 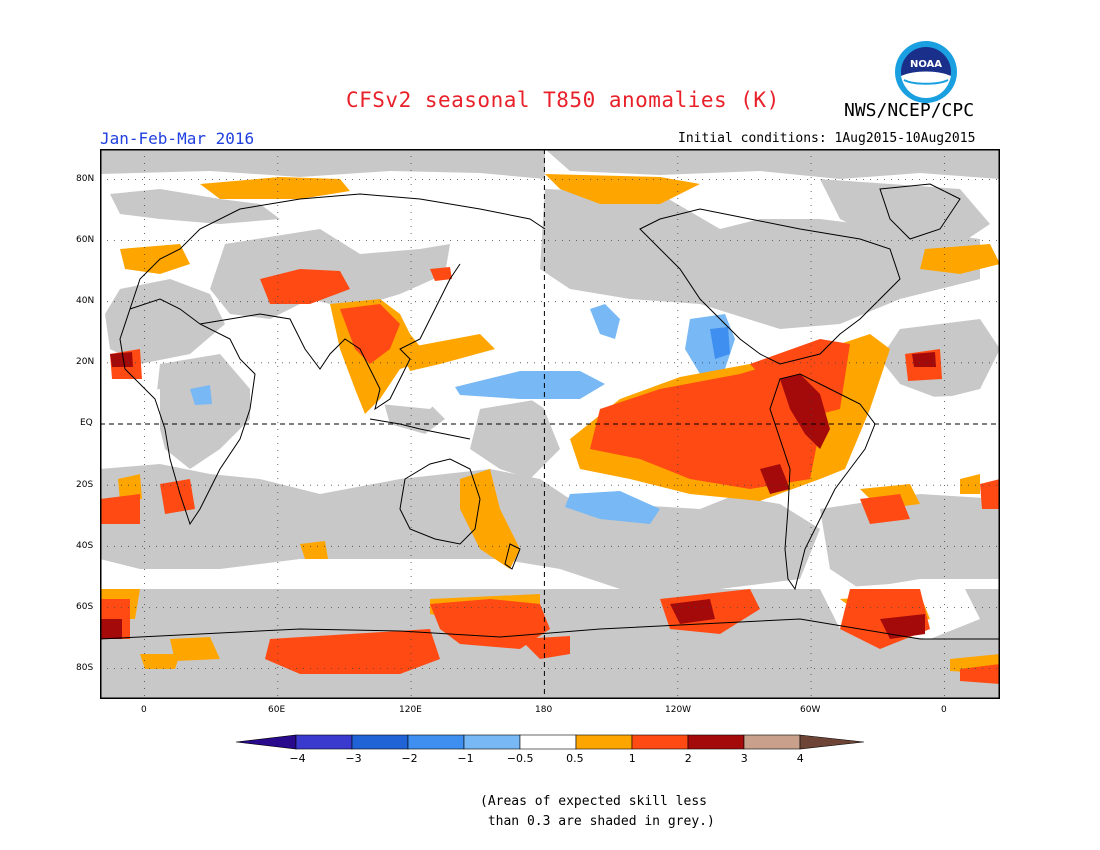 I want to click on initial-conditions-label: Initial conditions: 1Aug2015-10Aug2015, so click(x=827, y=138).